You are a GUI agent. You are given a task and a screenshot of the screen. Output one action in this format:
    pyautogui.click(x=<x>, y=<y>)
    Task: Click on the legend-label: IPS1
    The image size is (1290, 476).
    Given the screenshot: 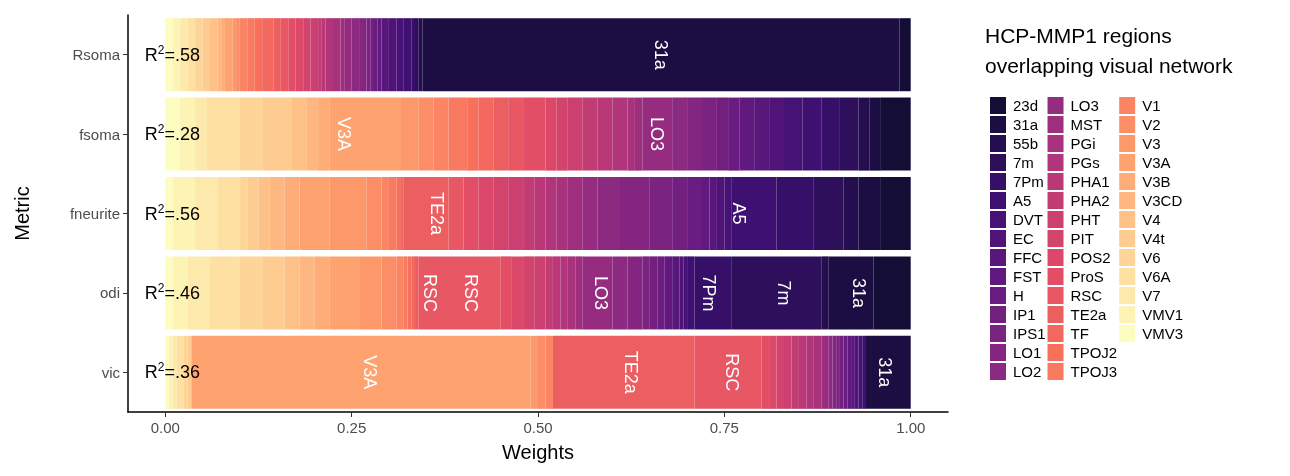 What is the action you would take?
    pyautogui.click(x=1029, y=333)
    